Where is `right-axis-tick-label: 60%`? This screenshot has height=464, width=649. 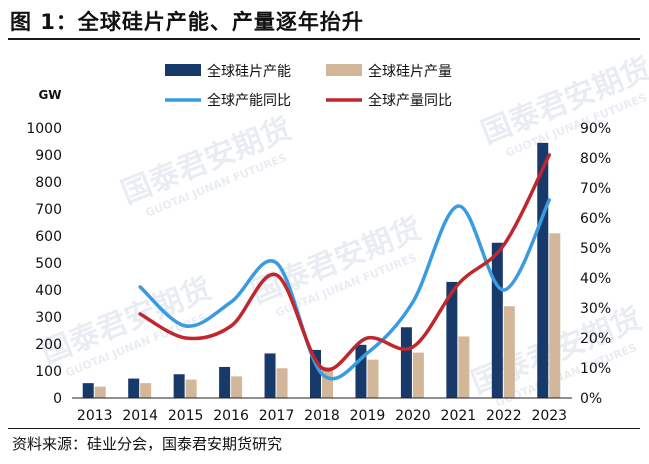
right-axis-tick-label: 60% is located at coordinates (595, 219).